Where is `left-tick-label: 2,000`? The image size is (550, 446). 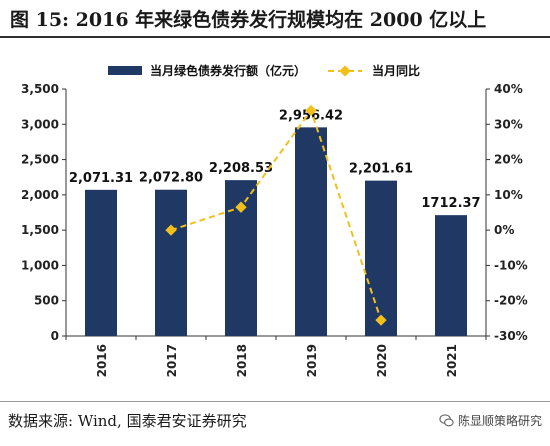
left-tick-label: 2,000 is located at coordinates (40, 195).